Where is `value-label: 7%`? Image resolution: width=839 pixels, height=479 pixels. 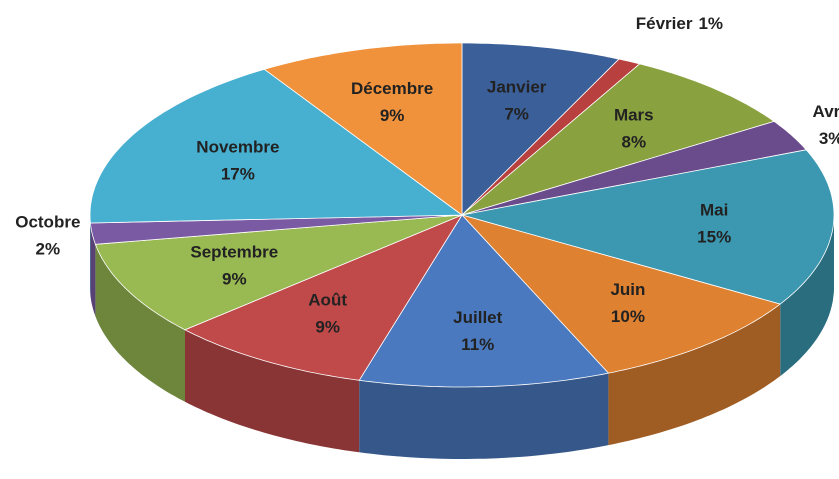
value-label: 7% is located at coordinates (516, 113).